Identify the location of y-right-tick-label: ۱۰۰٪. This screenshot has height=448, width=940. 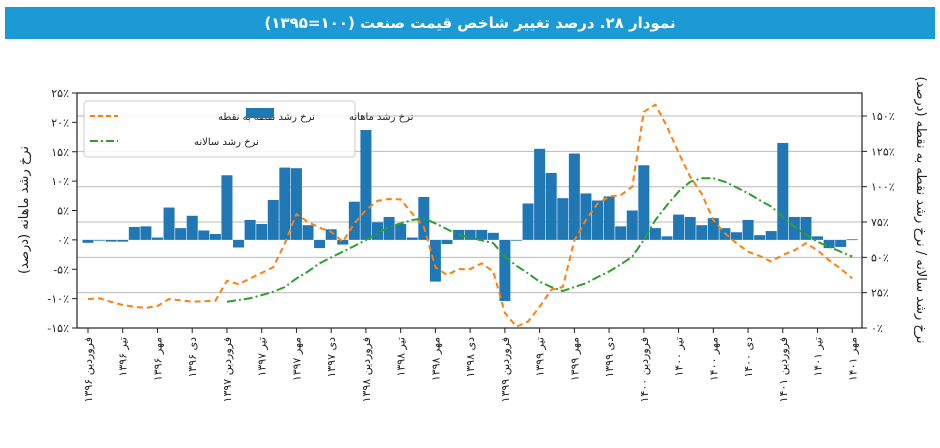
(883, 187).